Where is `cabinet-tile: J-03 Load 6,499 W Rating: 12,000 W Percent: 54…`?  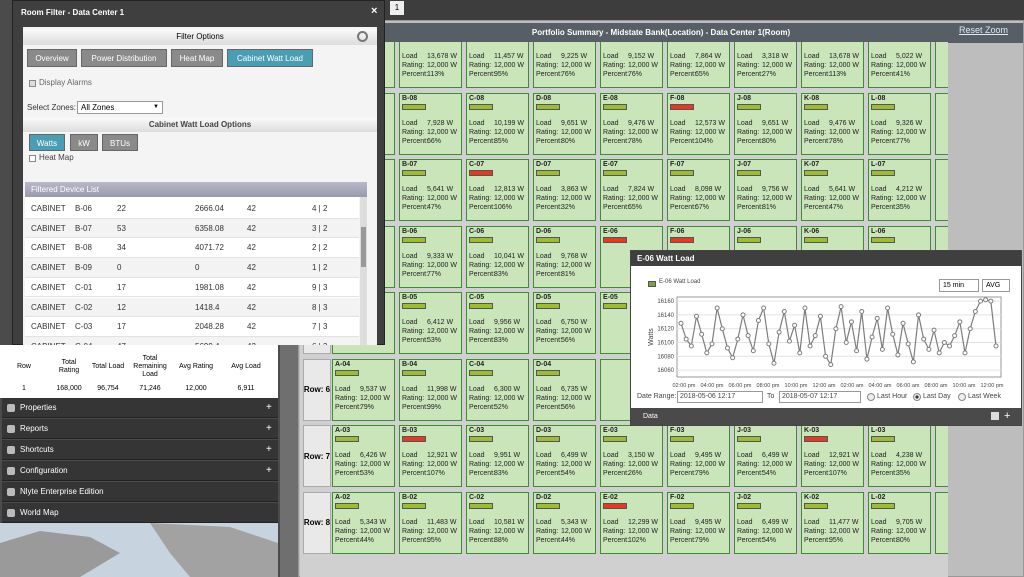
cabinet-tile: J-03 Load 6,499 W Rating: 12,000 W Percent: 54… is located at coordinates (765, 456).